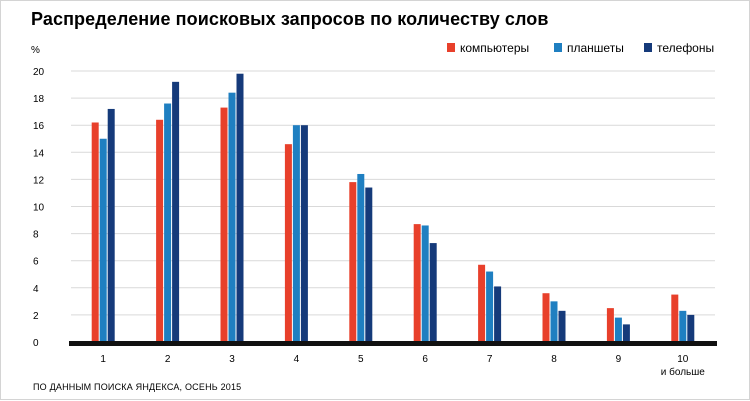 The height and width of the screenshot is (401, 750). I want to click on x-tick-label: 10, so click(683, 359).